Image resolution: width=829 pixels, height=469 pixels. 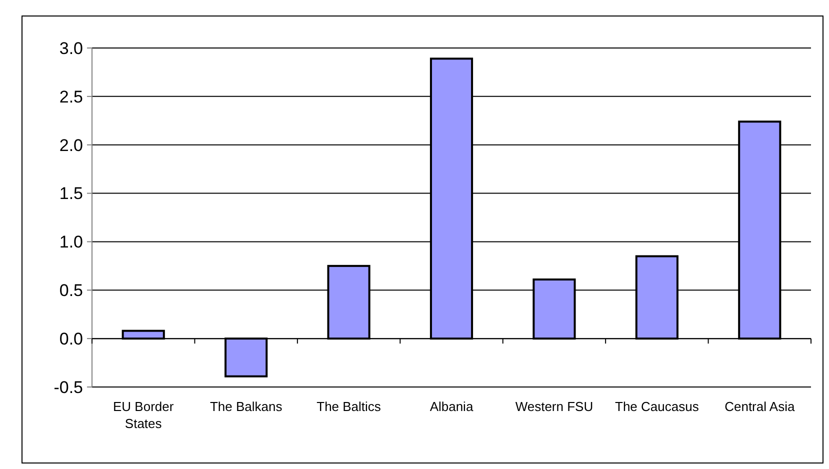 What do you see at coordinates (71, 290) in the screenshot?
I see `y-tick-label: 0.5` at bounding box center [71, 290].